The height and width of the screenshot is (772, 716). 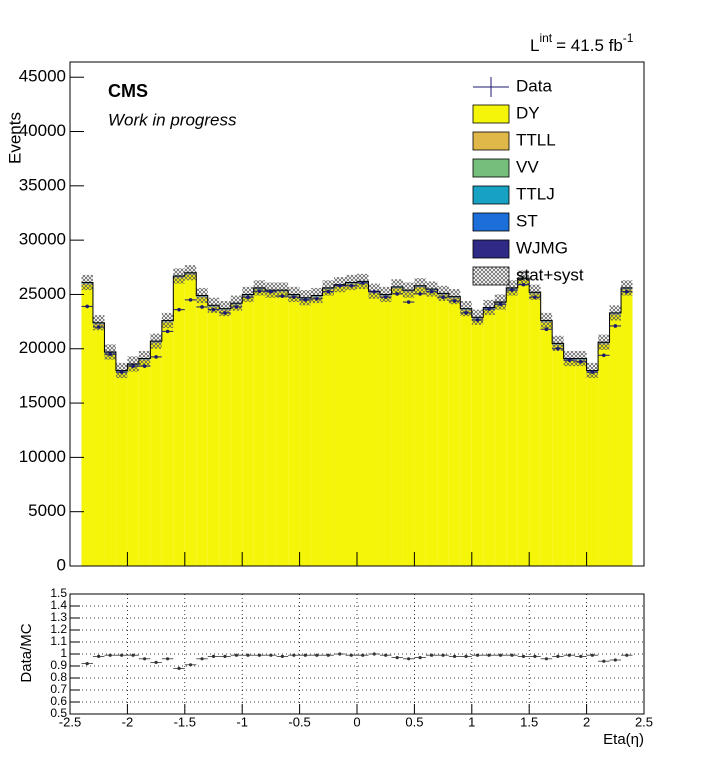 I want to click on x-tick-label: -2, so click(x=128, y=721).